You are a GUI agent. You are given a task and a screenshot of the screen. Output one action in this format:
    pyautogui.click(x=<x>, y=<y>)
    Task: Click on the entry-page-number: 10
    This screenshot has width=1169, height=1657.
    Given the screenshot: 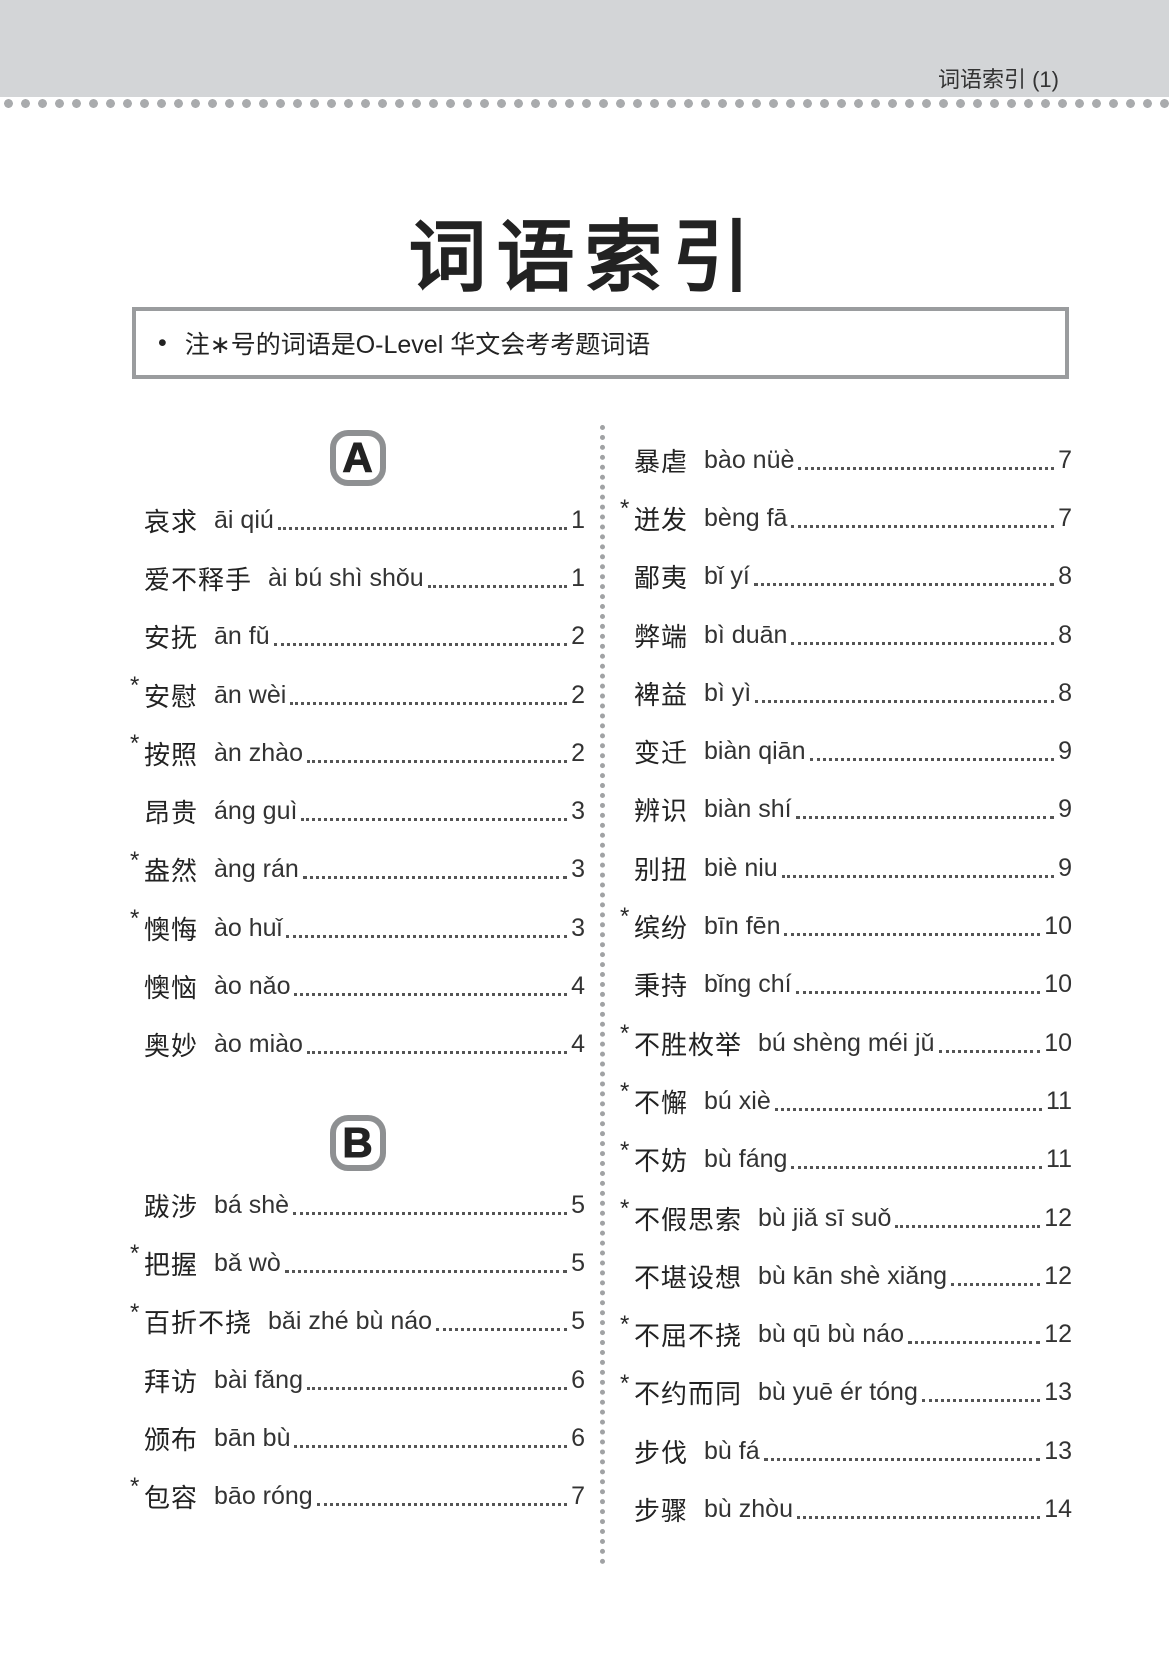 What is the action you would take?
    pyautogui.click(x=1058, y=926)
    